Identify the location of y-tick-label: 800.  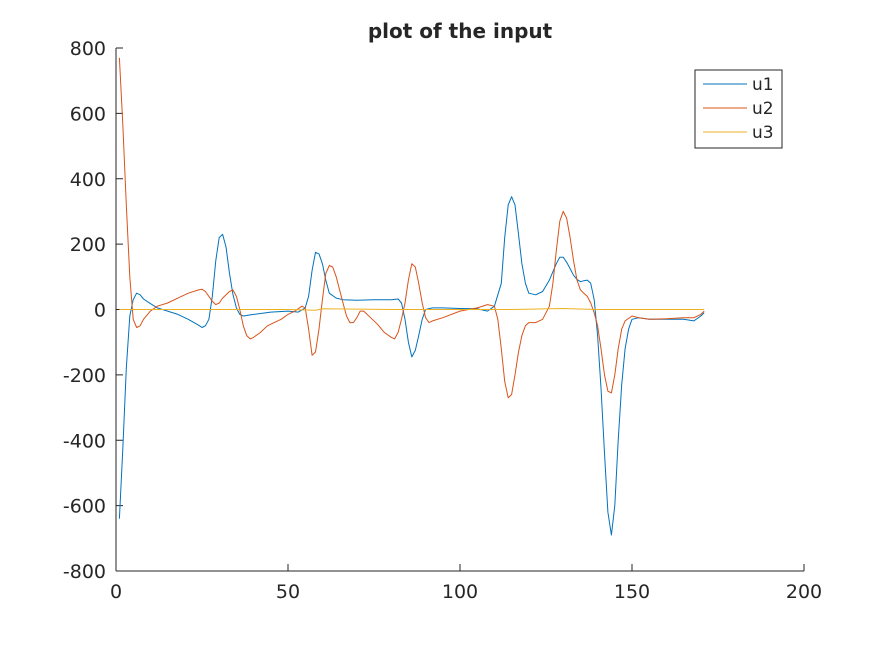
(88, 49).